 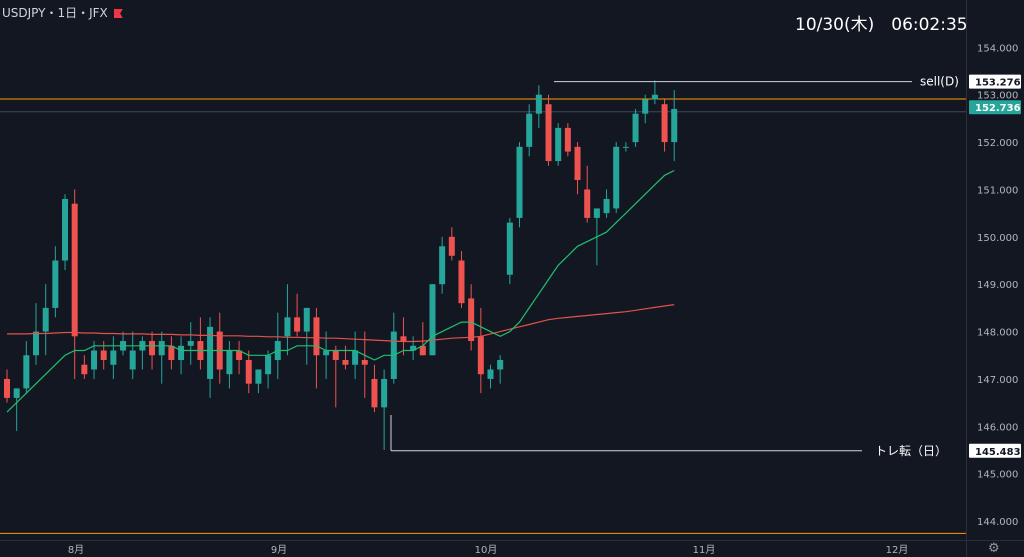 I want to click on price-tick-label: 148.000, so click(x=997, y=333).